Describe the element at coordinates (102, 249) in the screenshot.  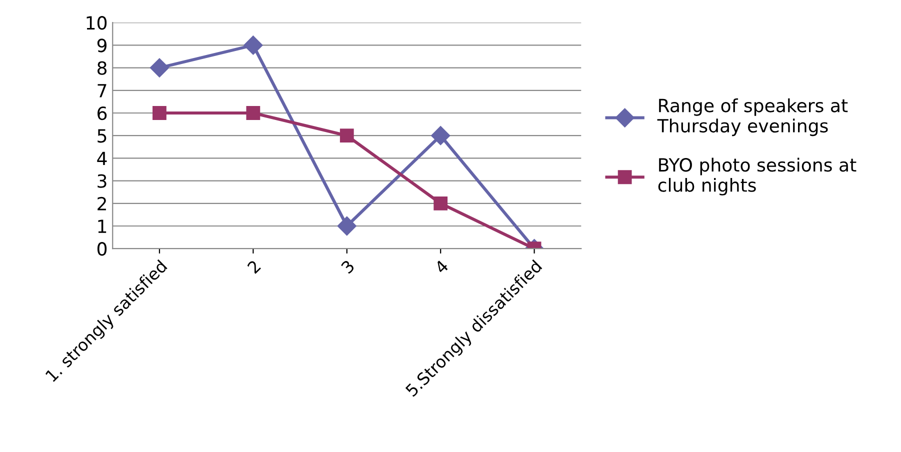
I see `y-tick-label: 0` at that location.